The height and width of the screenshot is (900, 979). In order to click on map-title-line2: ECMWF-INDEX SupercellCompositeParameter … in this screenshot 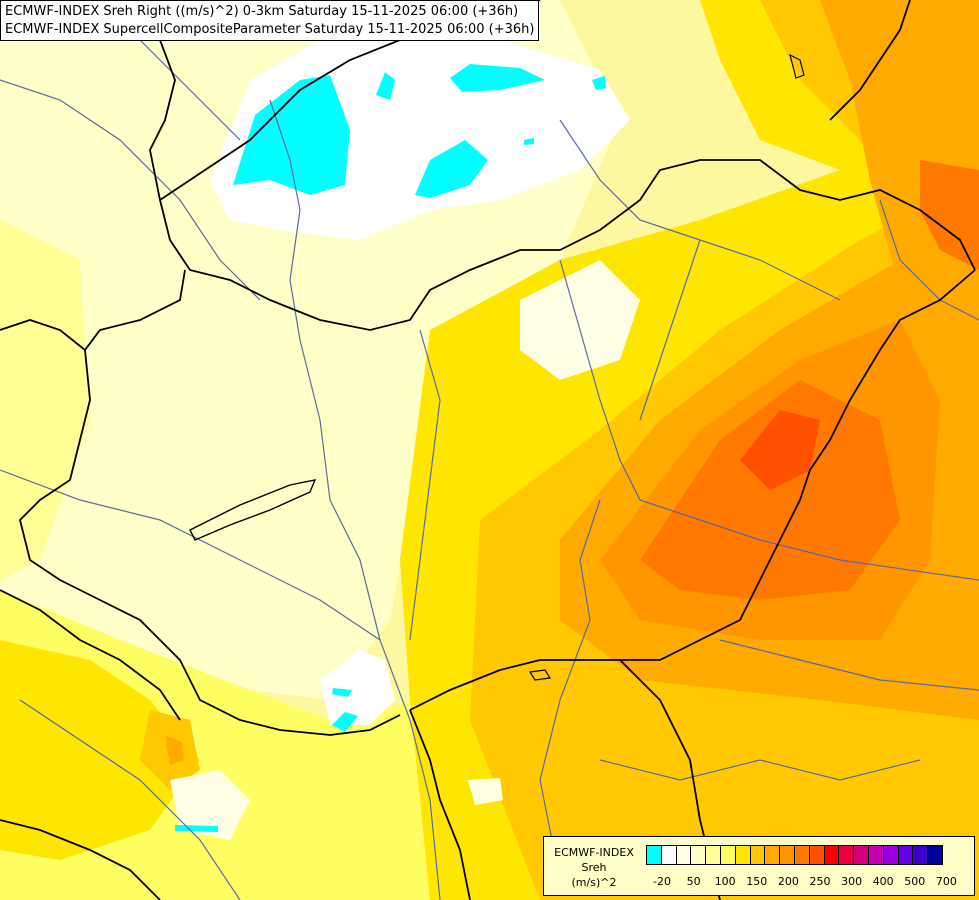, I will do `click(270, 29)`.